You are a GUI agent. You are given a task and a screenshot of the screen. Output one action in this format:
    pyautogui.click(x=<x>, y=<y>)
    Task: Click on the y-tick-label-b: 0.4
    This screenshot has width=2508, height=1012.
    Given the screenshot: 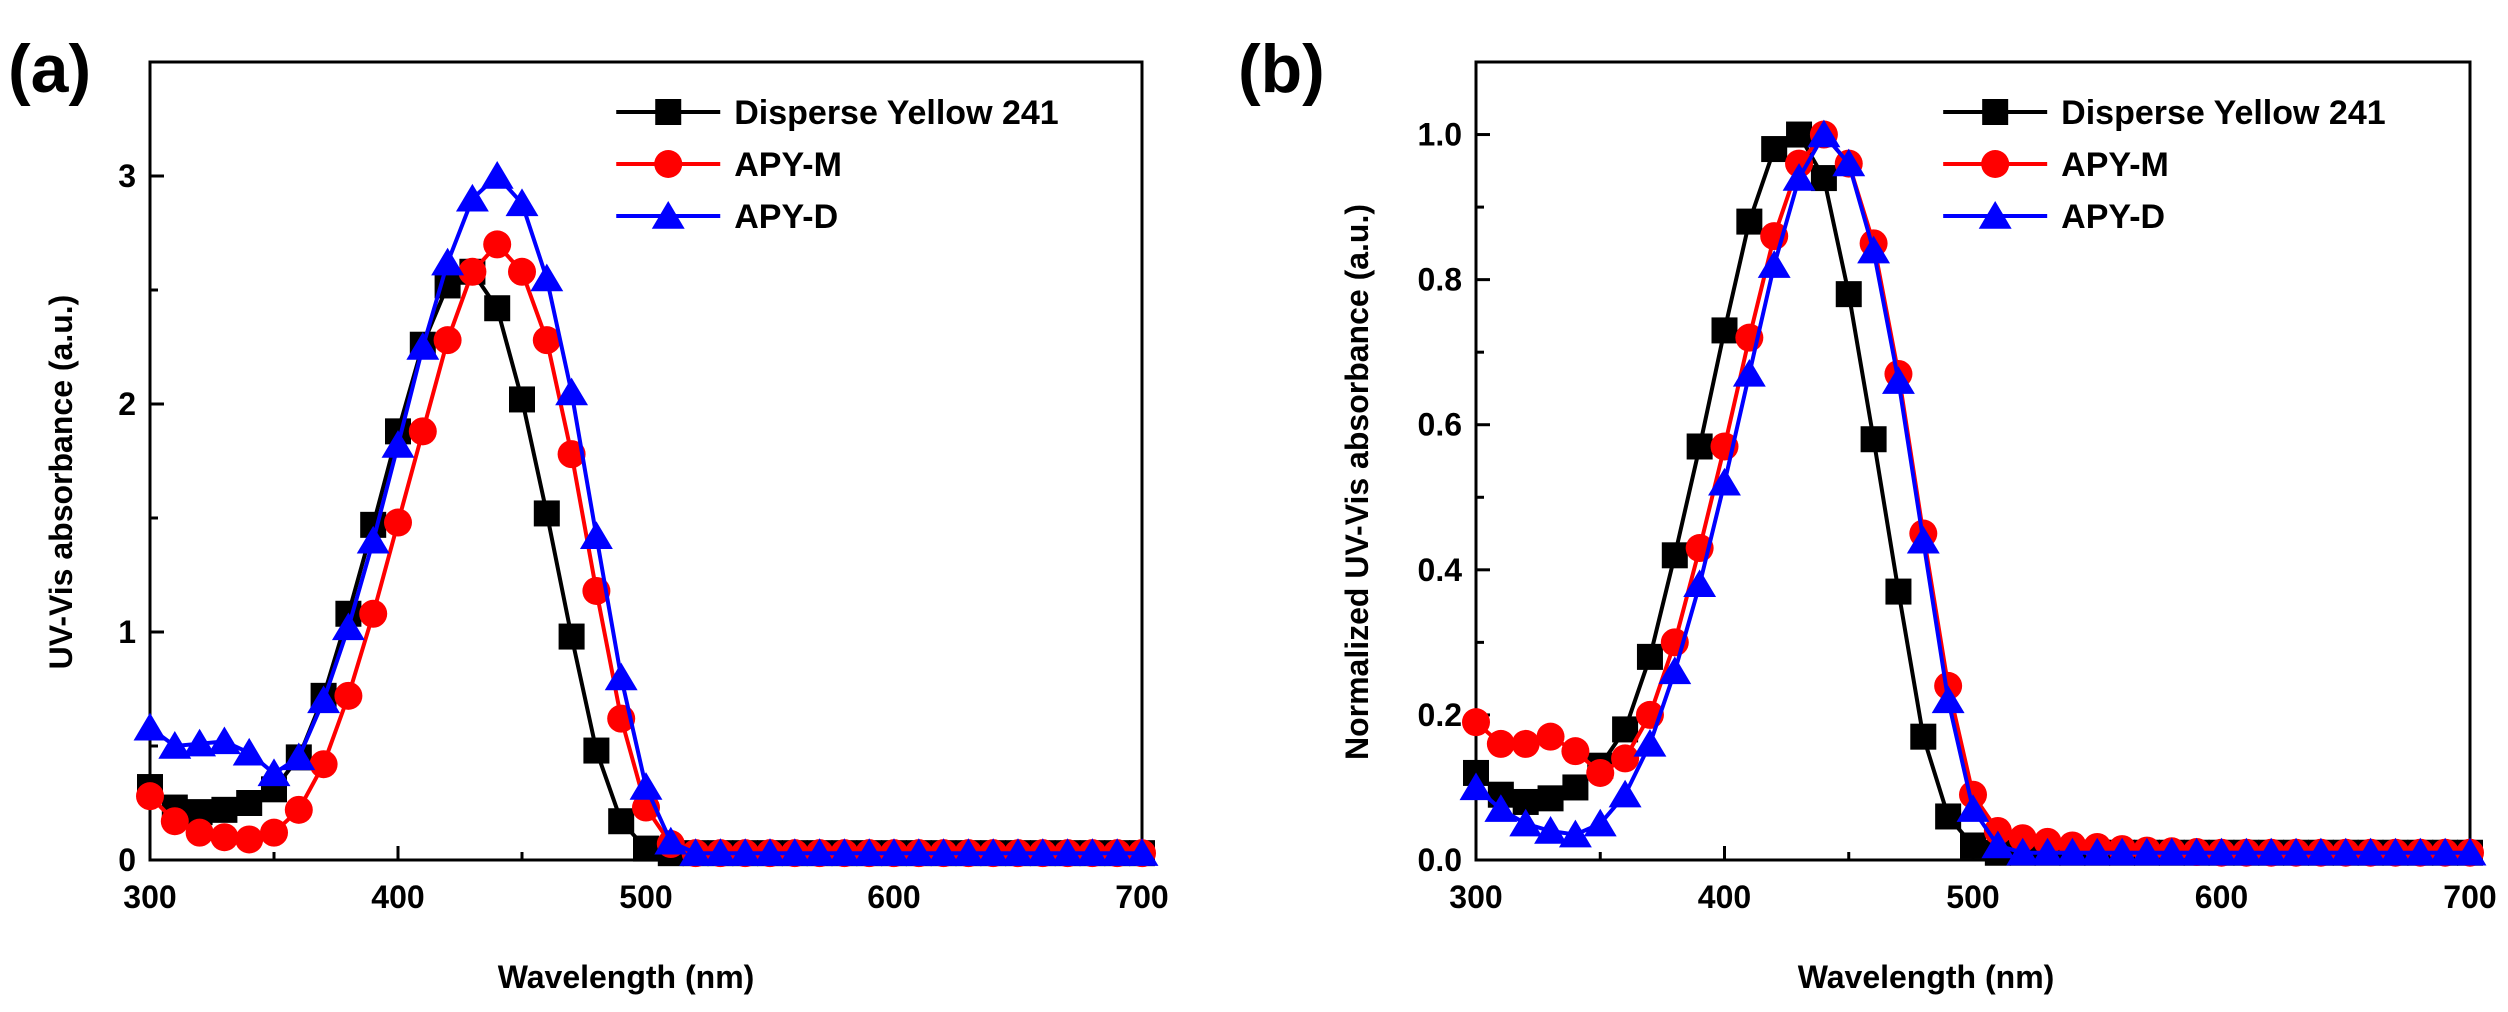 What is the action you would take?
    pyautogui.click(x=1440, y=570)
    